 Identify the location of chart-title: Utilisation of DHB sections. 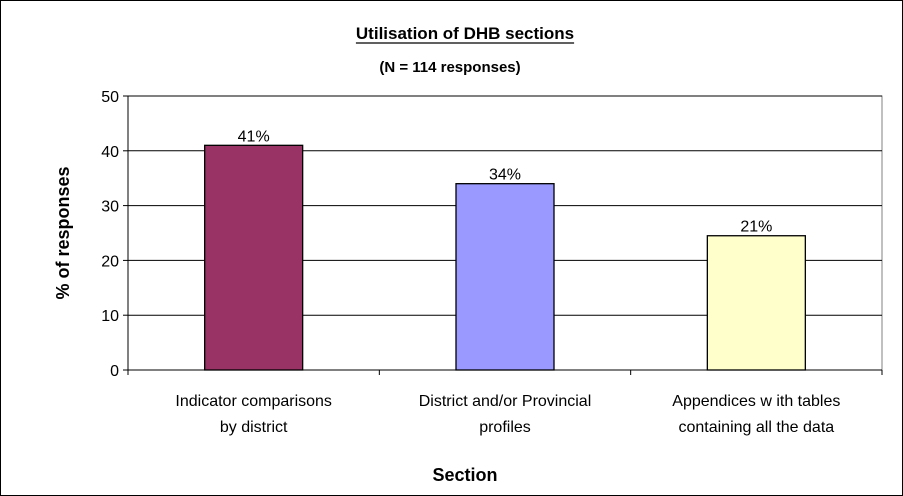
(465, 33).